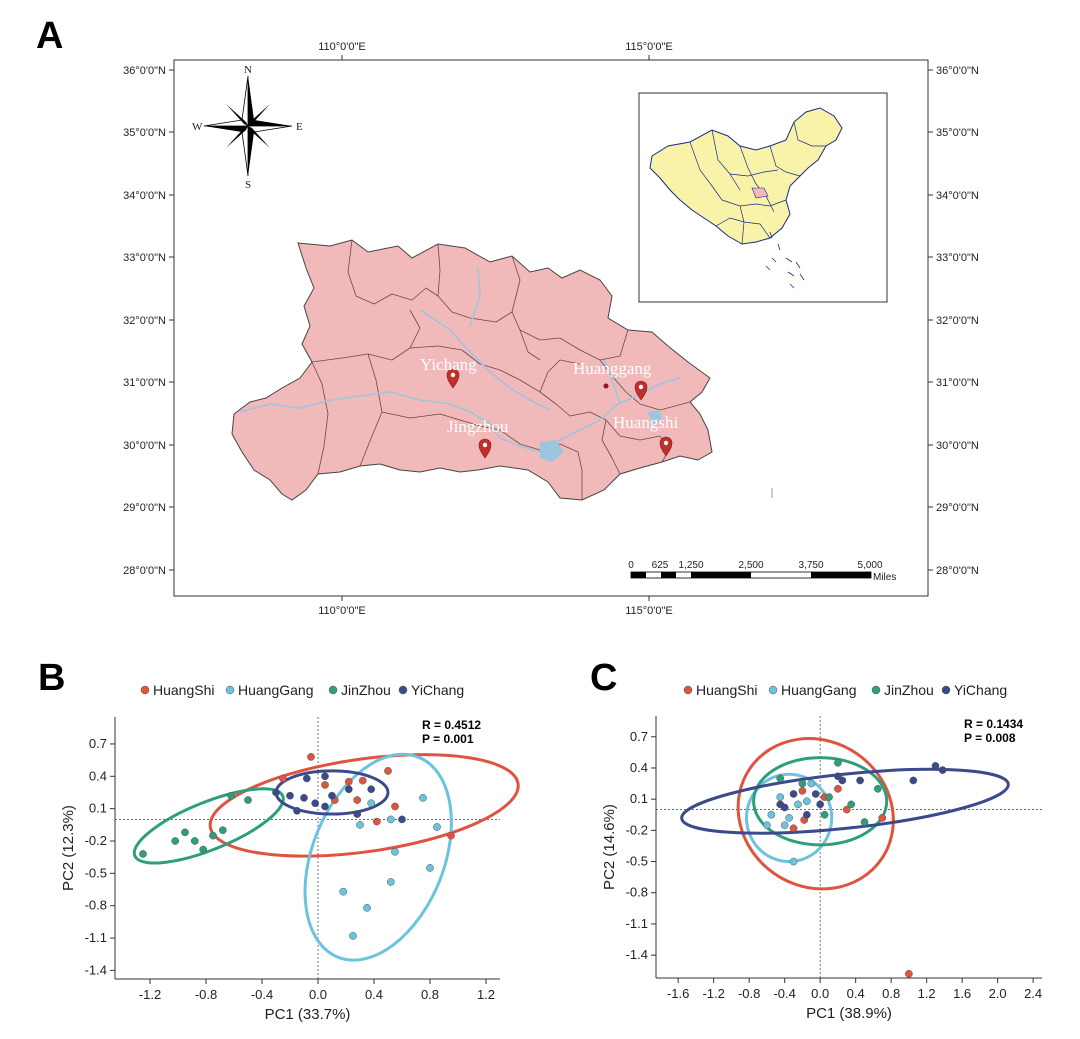 Image resolution: width=1080 pixels, height=1039 pixels. Describe the element at coordinates (612, 368) in the screenshot. I see `city-label-huanggang: Huanggang` at that location.